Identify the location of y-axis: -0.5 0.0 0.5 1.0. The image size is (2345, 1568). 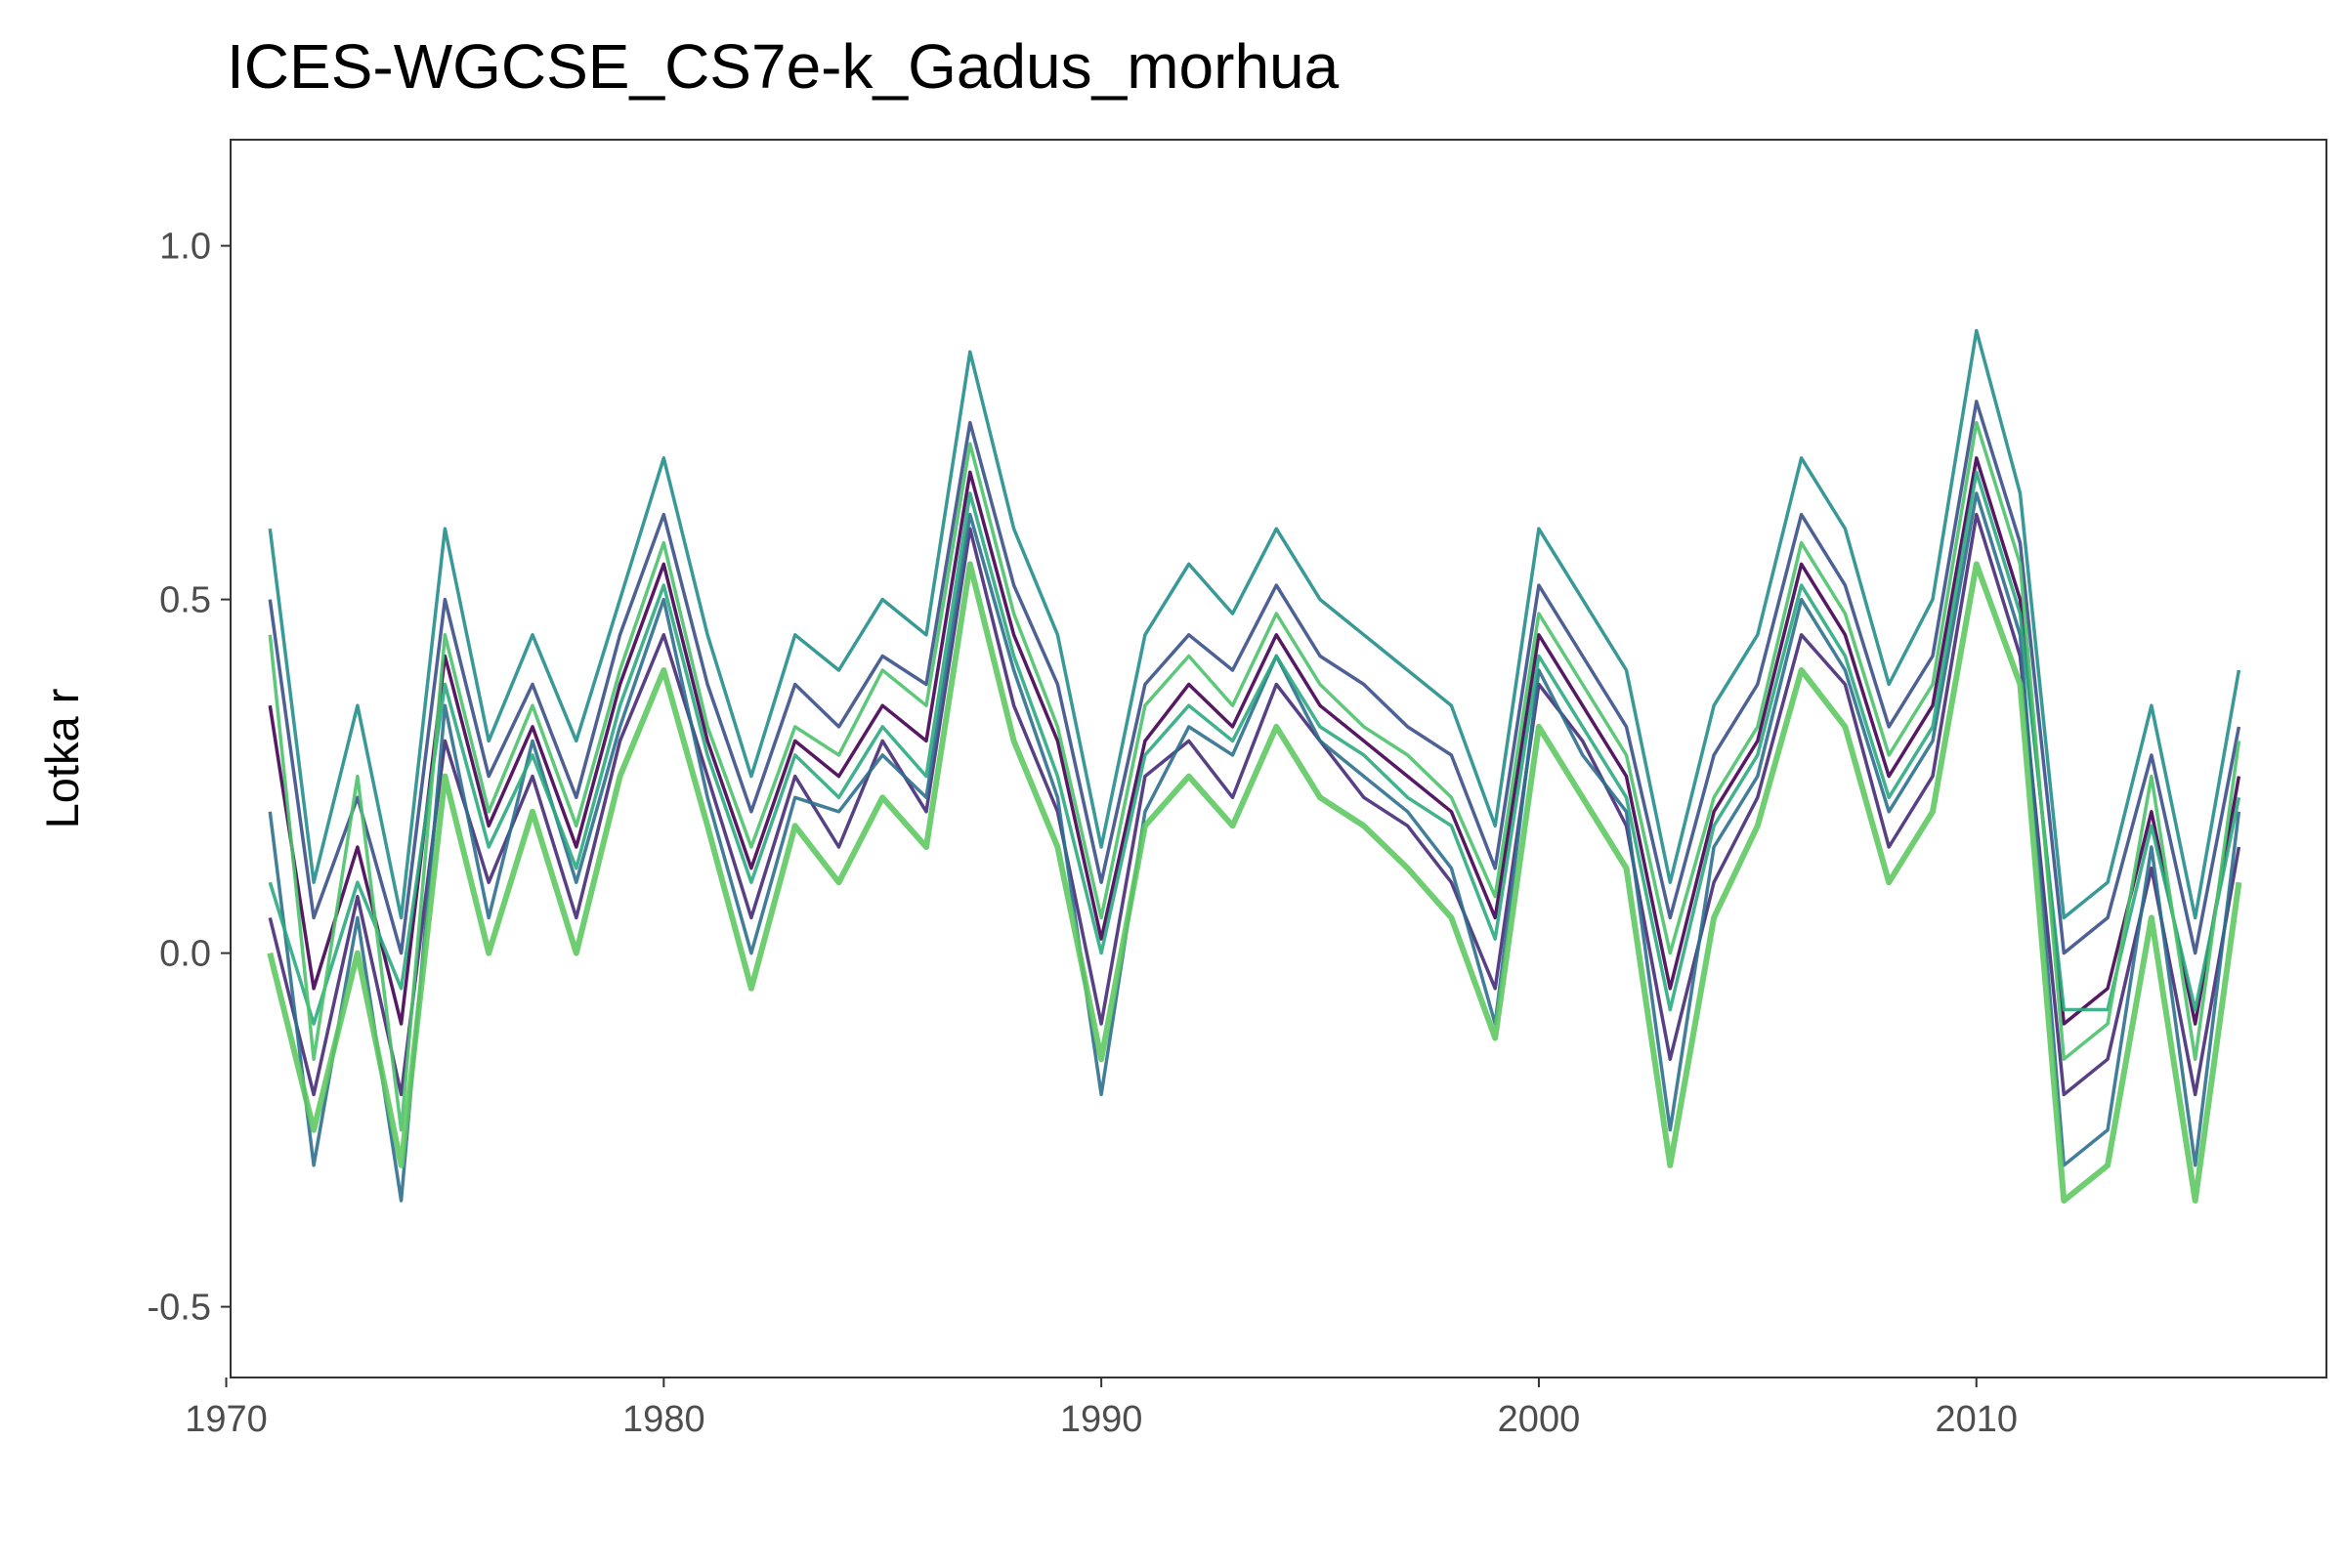
(189, 778).